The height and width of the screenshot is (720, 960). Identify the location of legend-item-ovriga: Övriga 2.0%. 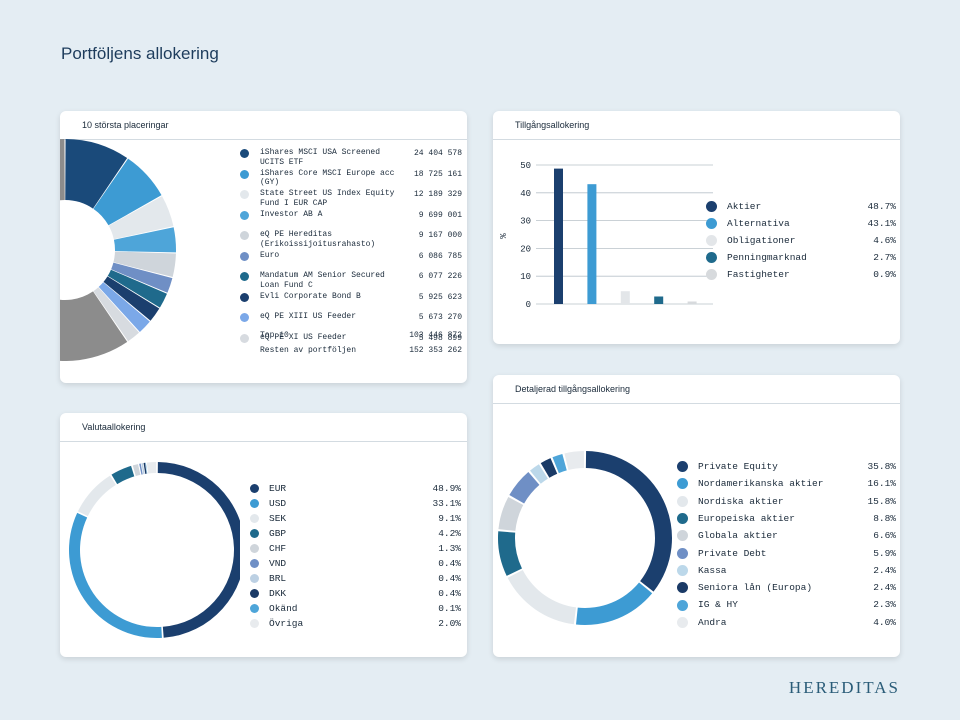
(355, 623).